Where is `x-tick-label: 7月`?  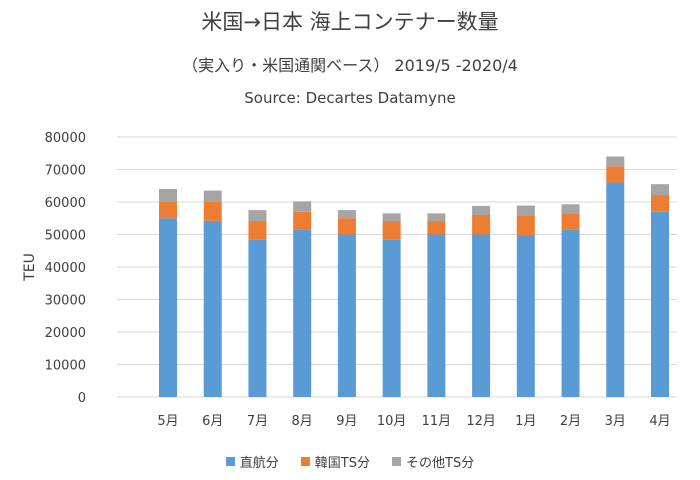
x-tick-label: 7月 is located at coordinates (257, 421).